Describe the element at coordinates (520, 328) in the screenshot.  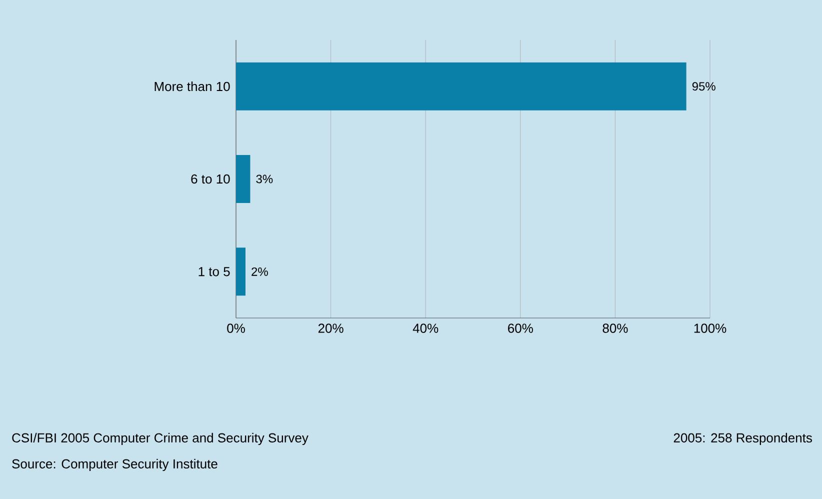
I see `x-tick-label: 60%` at that location.